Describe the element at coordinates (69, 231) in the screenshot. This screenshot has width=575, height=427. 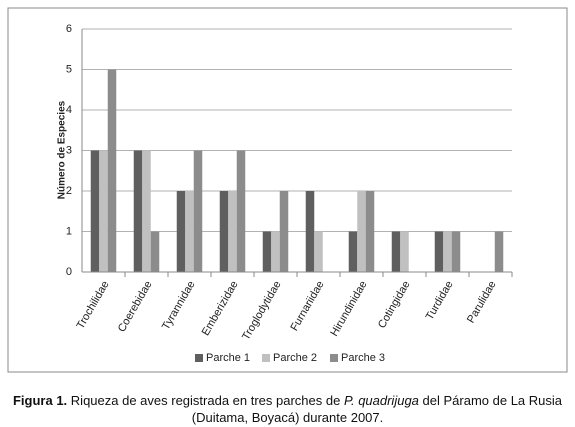
I see `y-tick-label: 1` at that location.